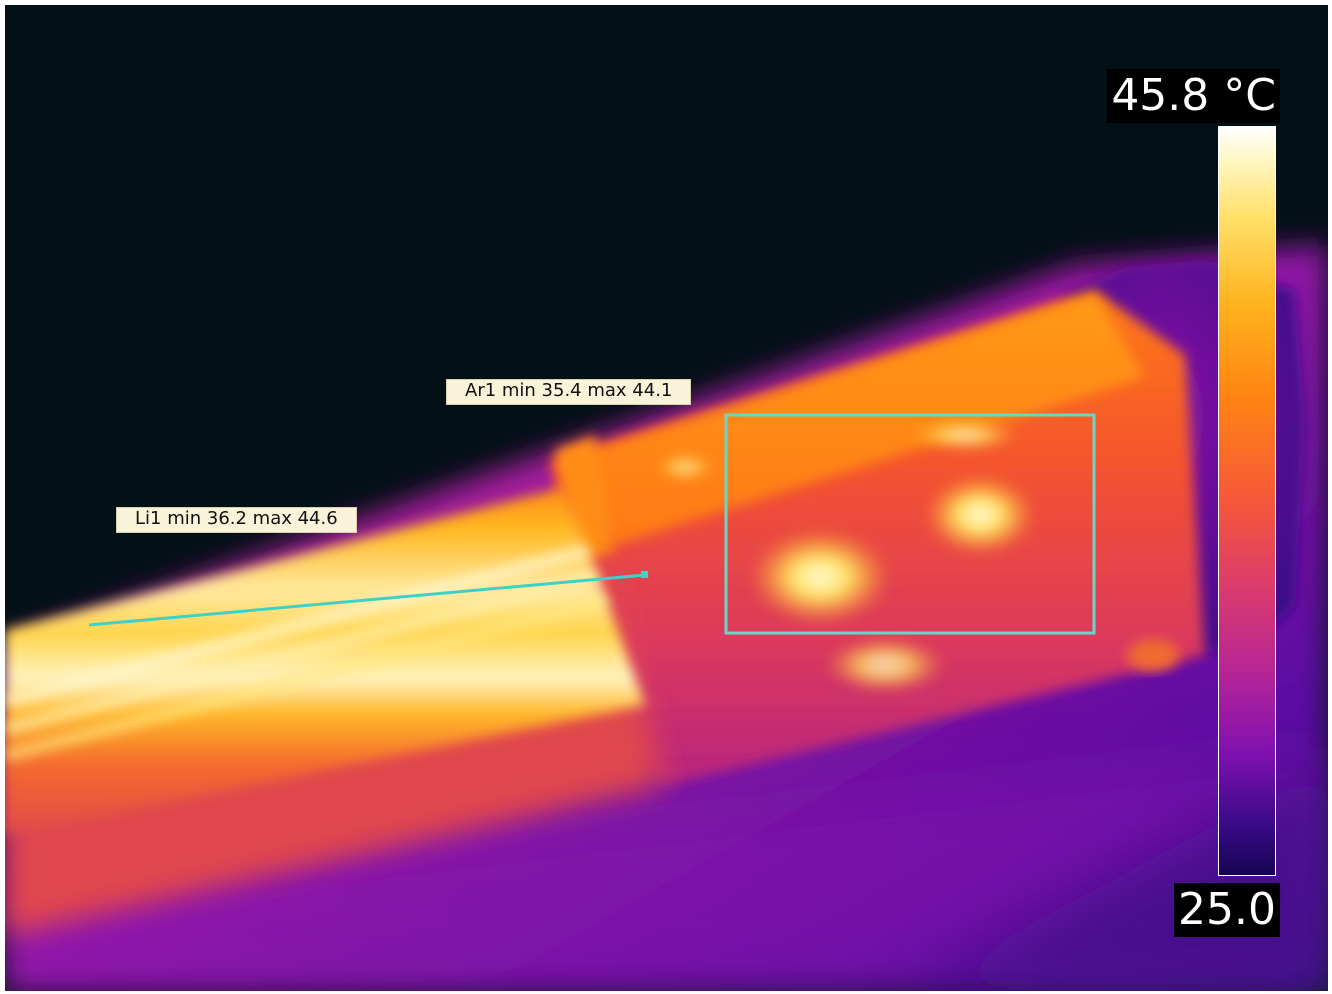 Image resolution: width=1332 pixels, height=994 pixels. I want to click on scale-max-label: 45.8 °C, so click(1193, 96).